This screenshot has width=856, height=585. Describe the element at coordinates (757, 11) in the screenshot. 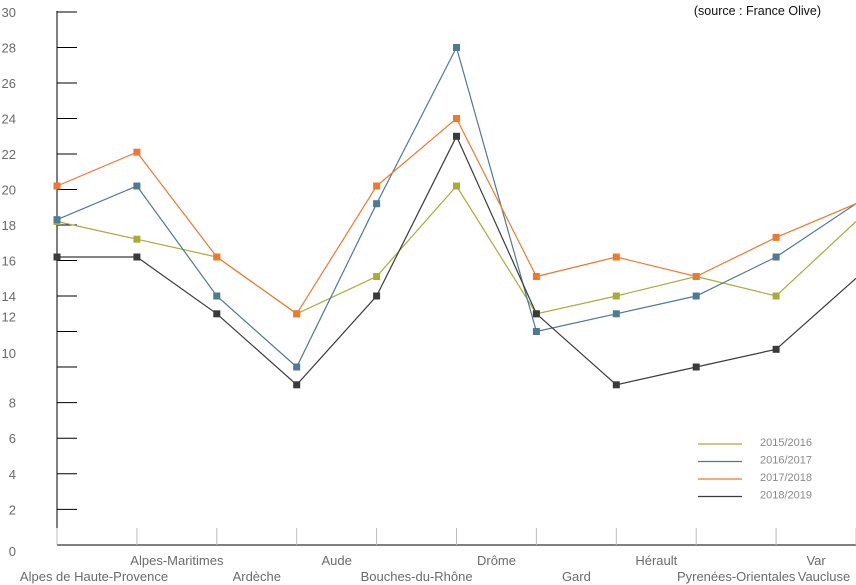

I see `source-note: (source : France Olive)` at that location.